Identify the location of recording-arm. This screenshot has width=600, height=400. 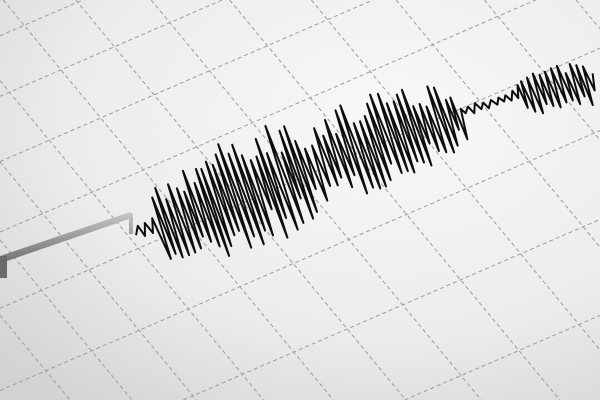
(66, 245).